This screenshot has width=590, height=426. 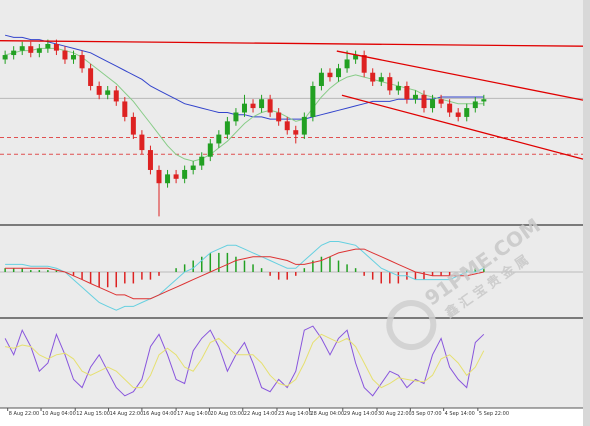 What do you see at coordinates (93, 414) in the screenshot?
I see `x-tick-label: 12 Aug 15:00` at bounding box center [93, 414].